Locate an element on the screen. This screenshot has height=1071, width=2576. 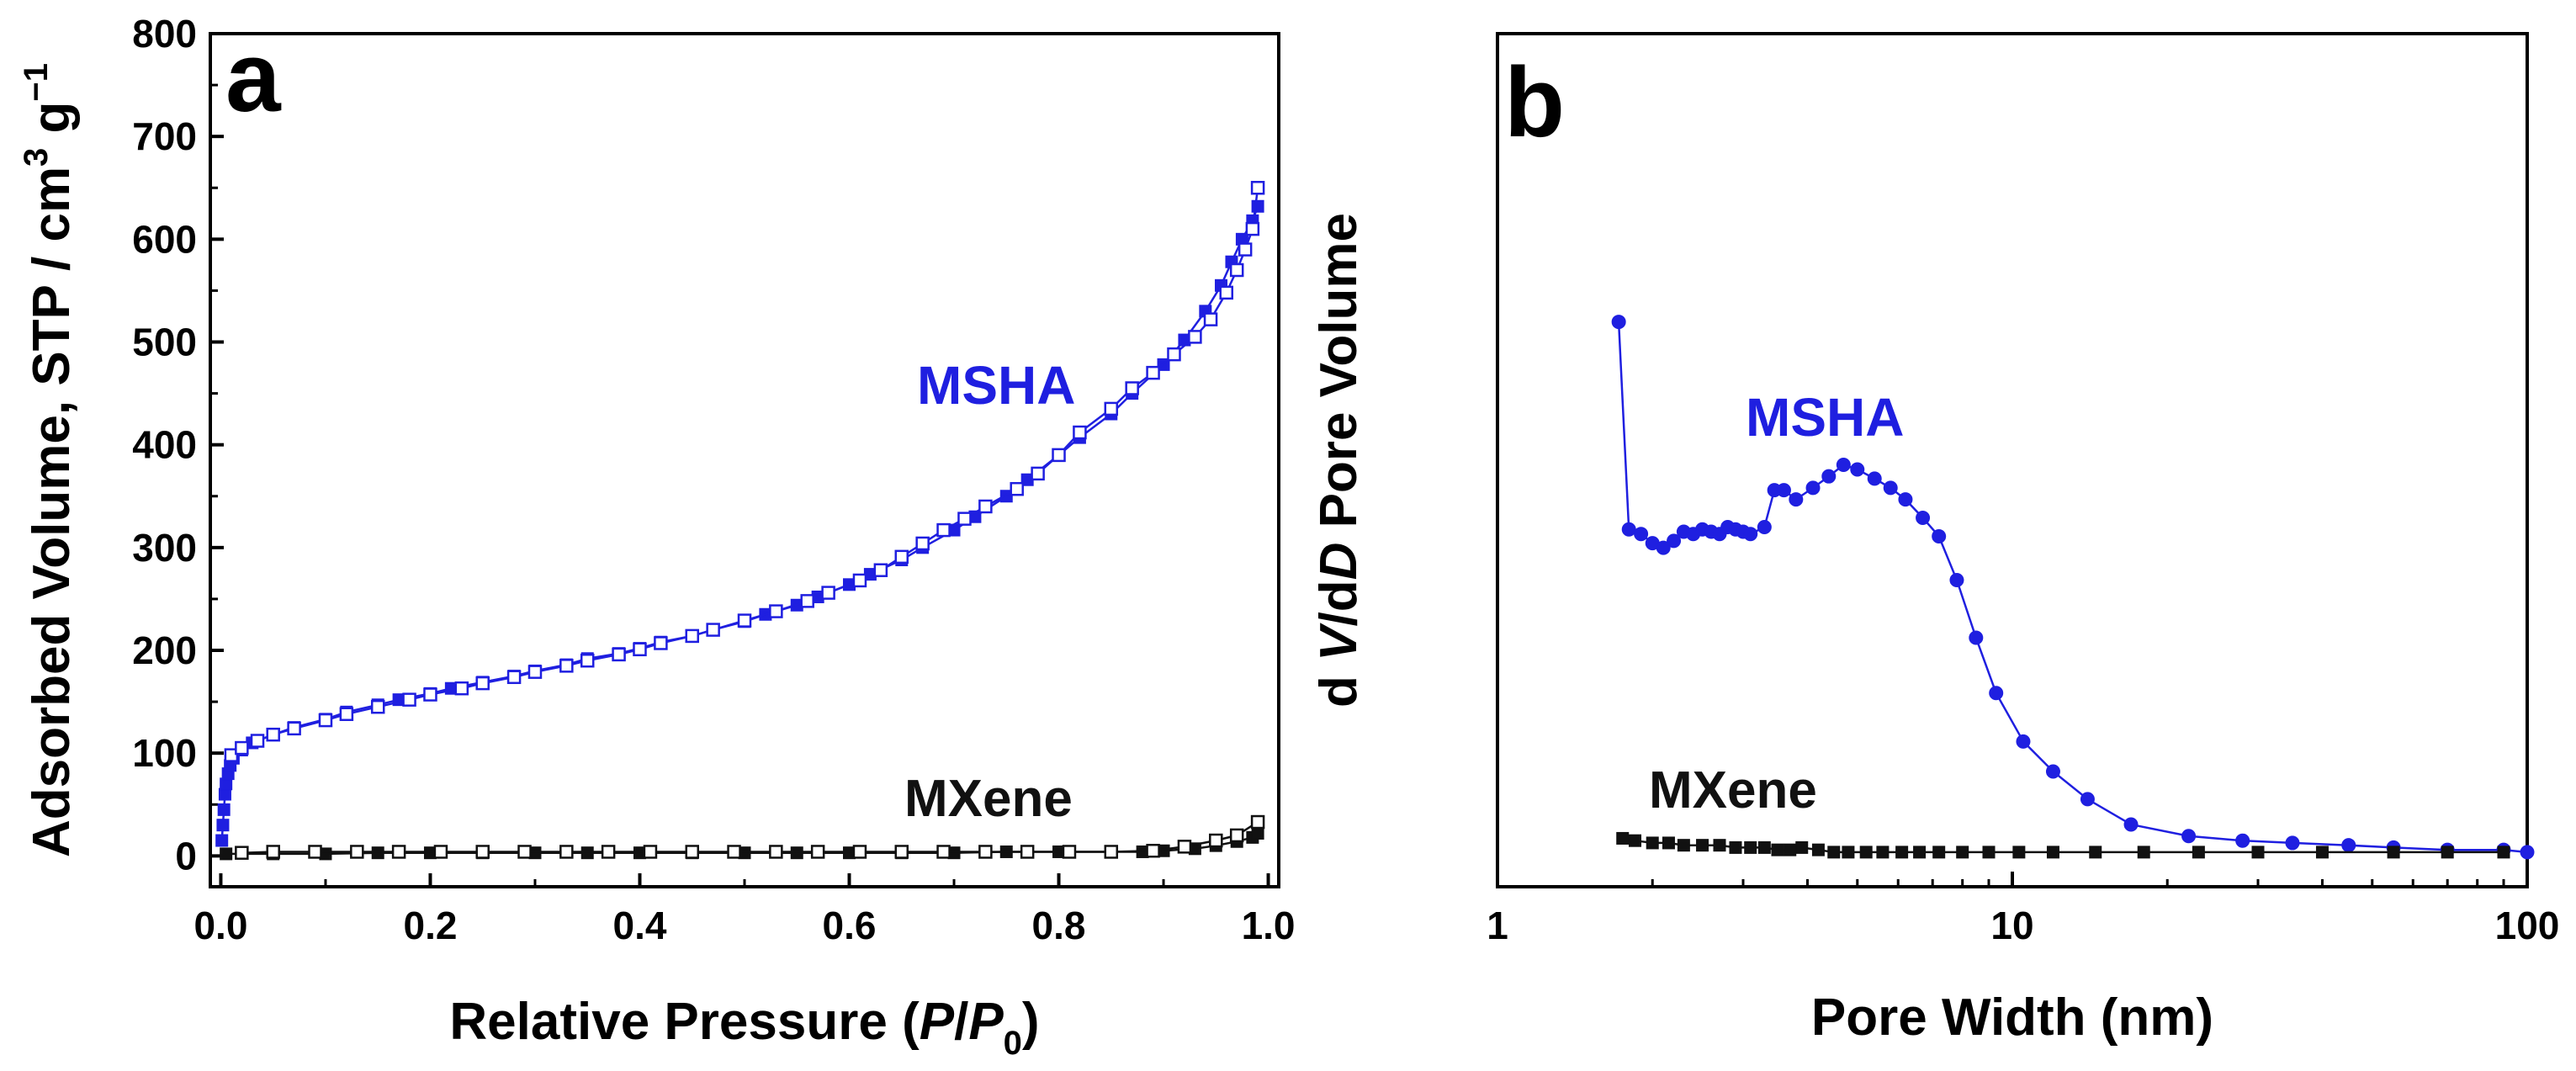
panel-a-ylabel-g: g is located at coordinates (52, 125).